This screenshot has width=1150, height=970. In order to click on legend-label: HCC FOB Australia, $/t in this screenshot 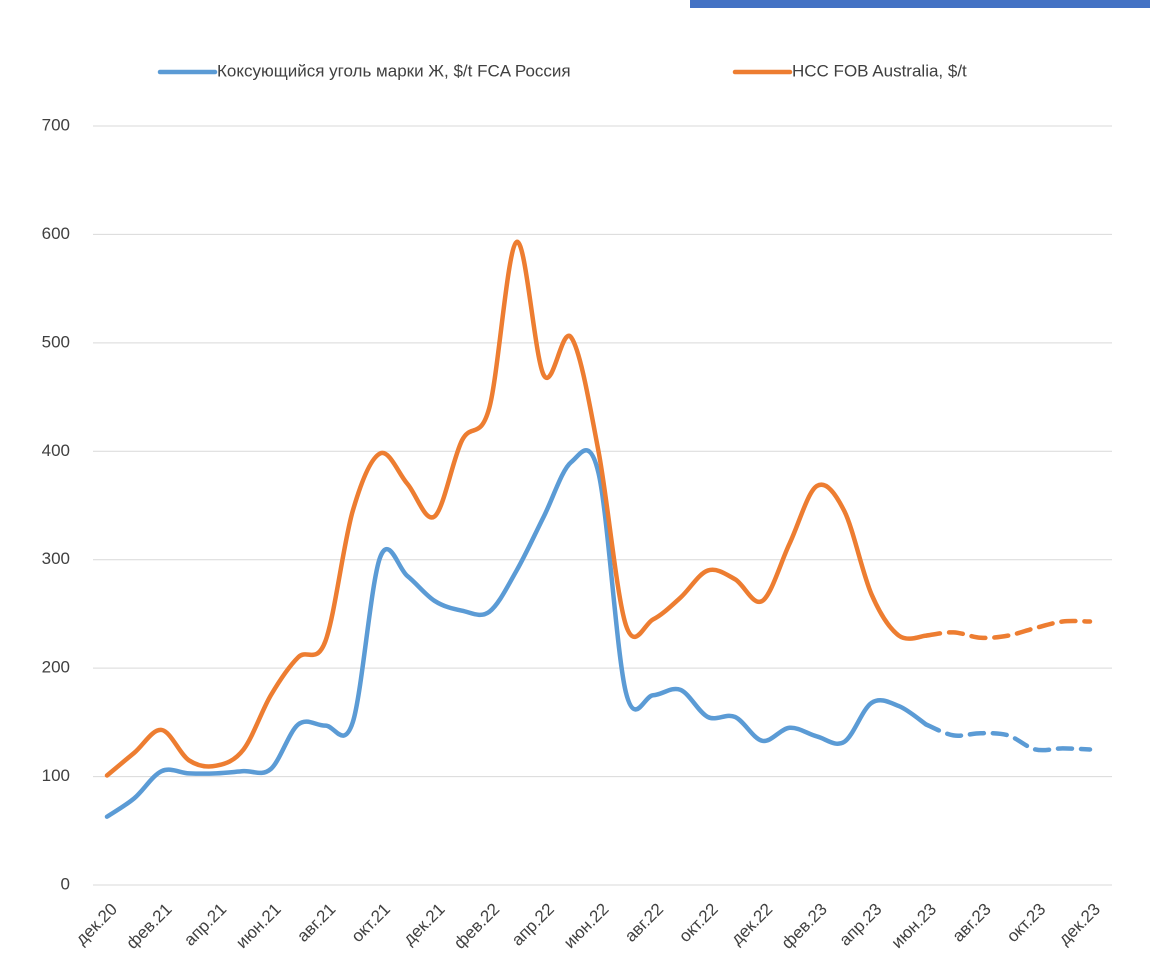, I will do `click(879, 70)`.